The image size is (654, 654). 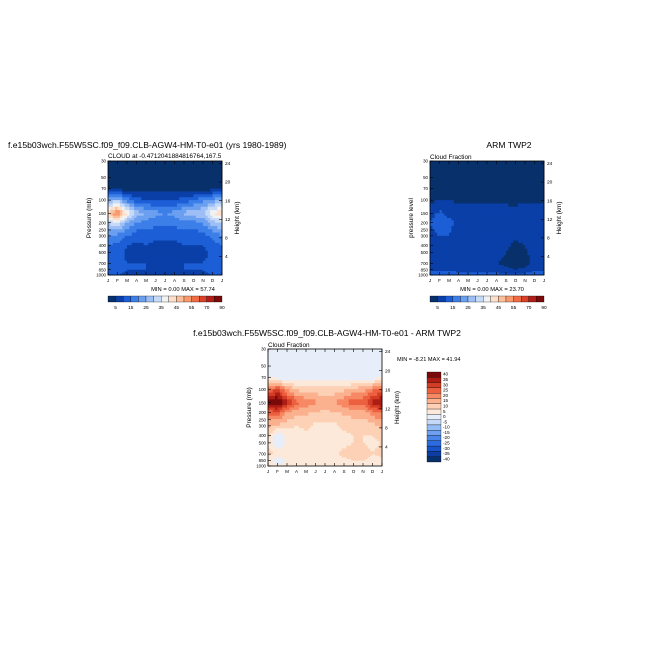 I want to click on x-tick-label: A, so click(x=497, y=280).